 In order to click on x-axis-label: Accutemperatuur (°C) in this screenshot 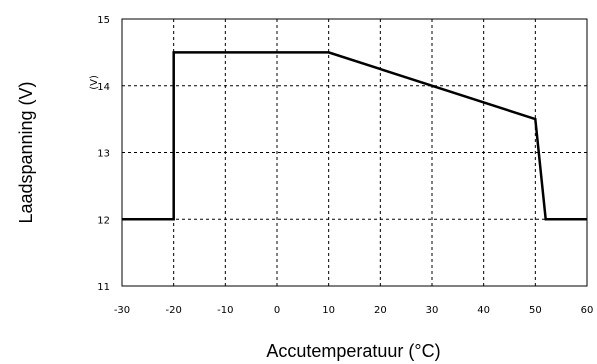, I will do `click(353, 351)`.